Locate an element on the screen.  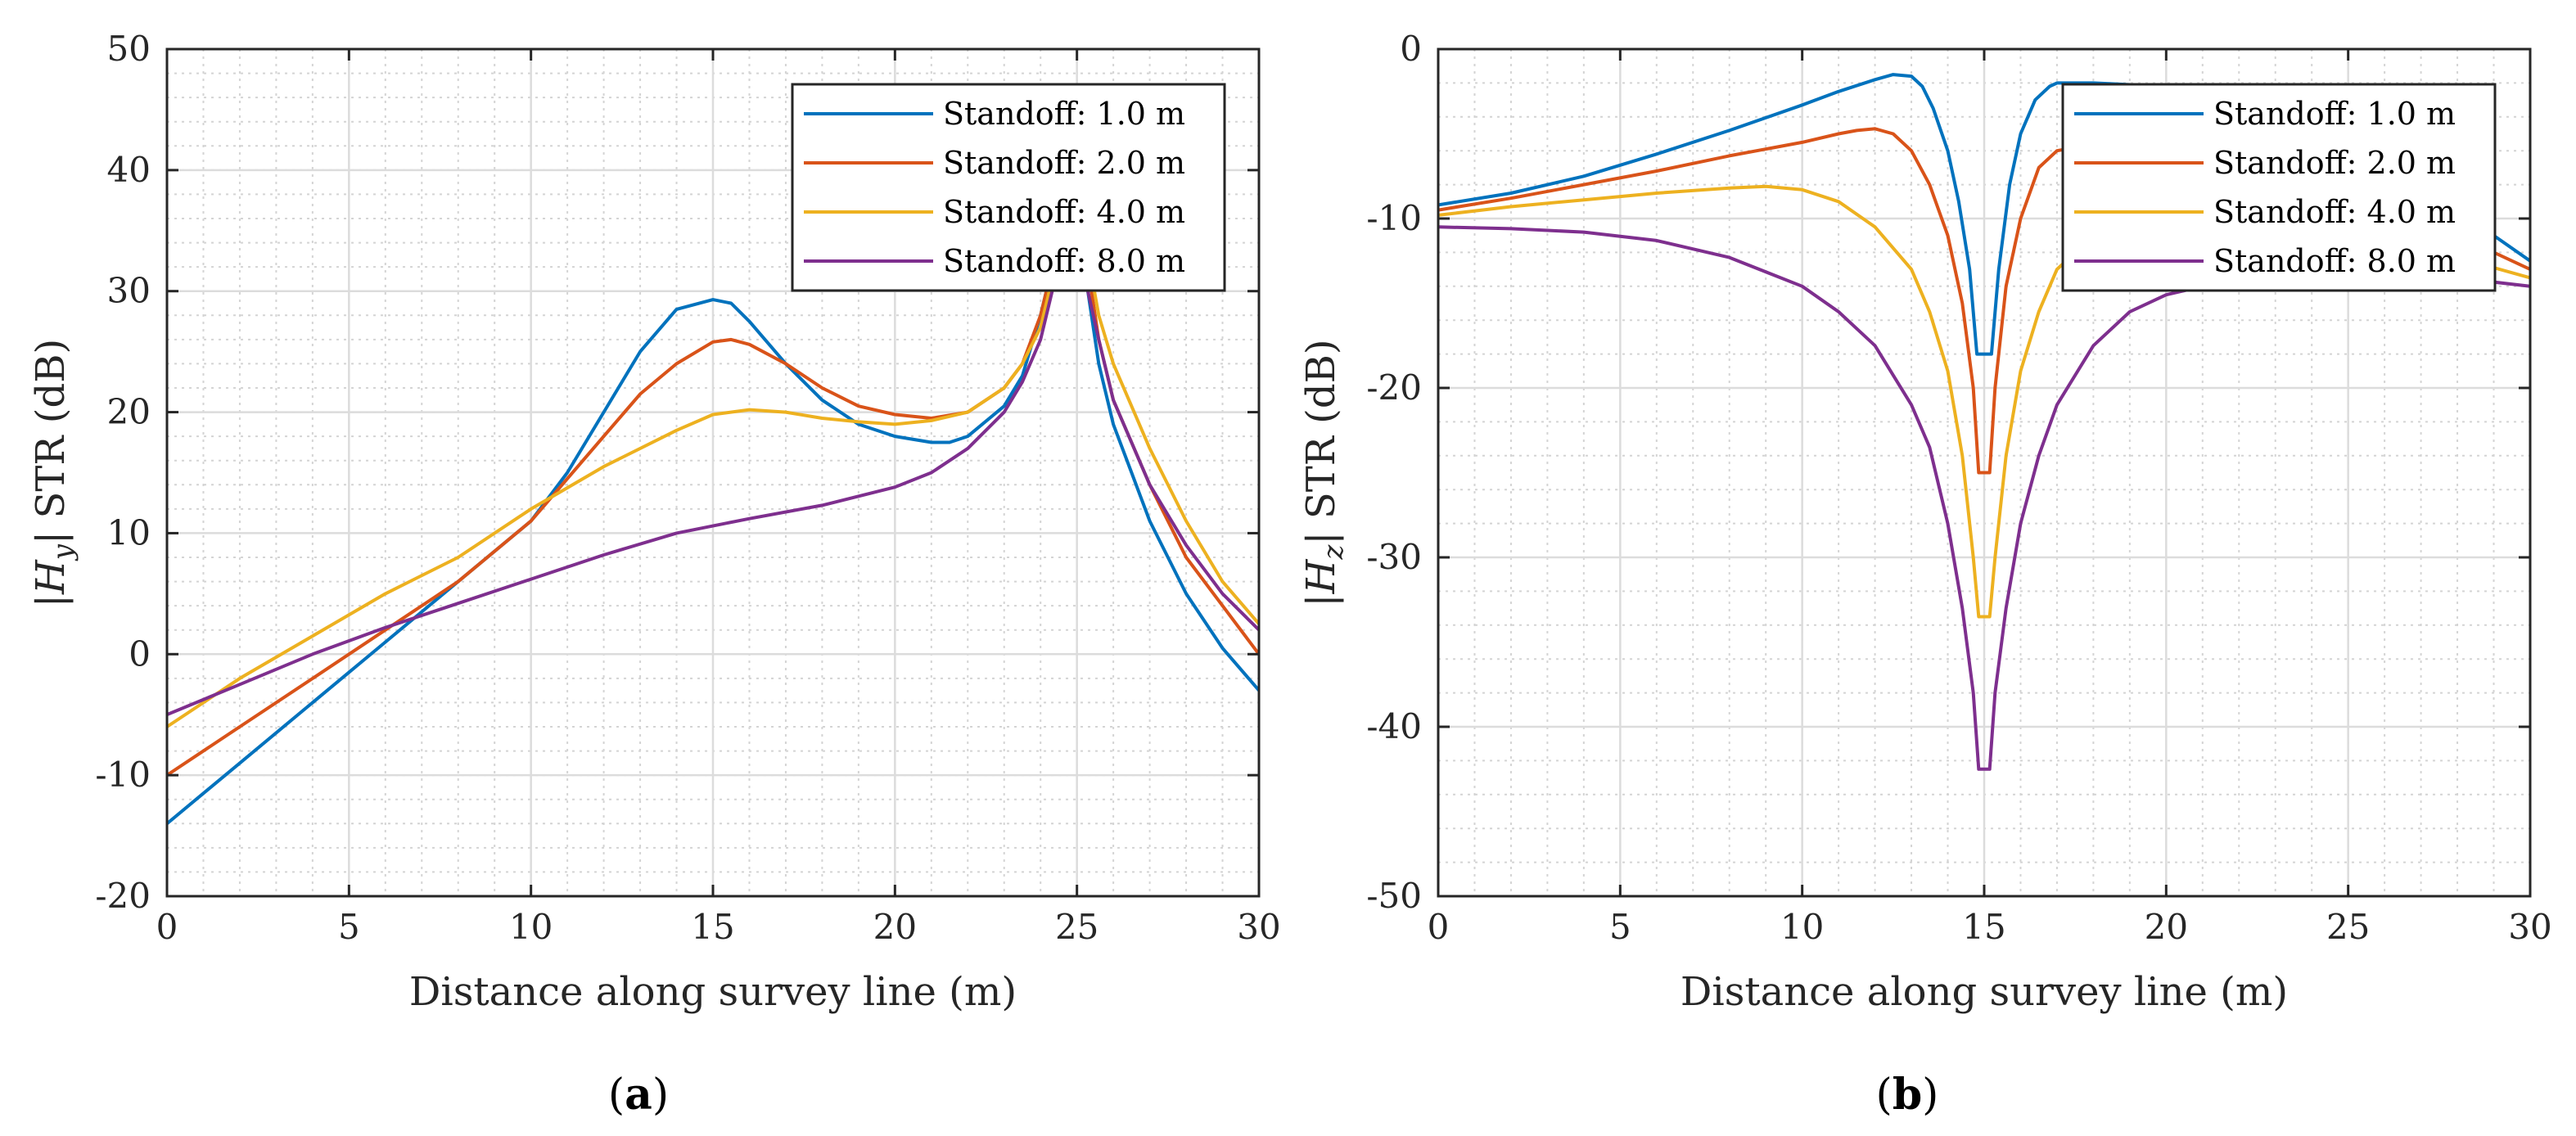
chart-b-x-tick-label: 20 is located at coordinates (2166, 927).